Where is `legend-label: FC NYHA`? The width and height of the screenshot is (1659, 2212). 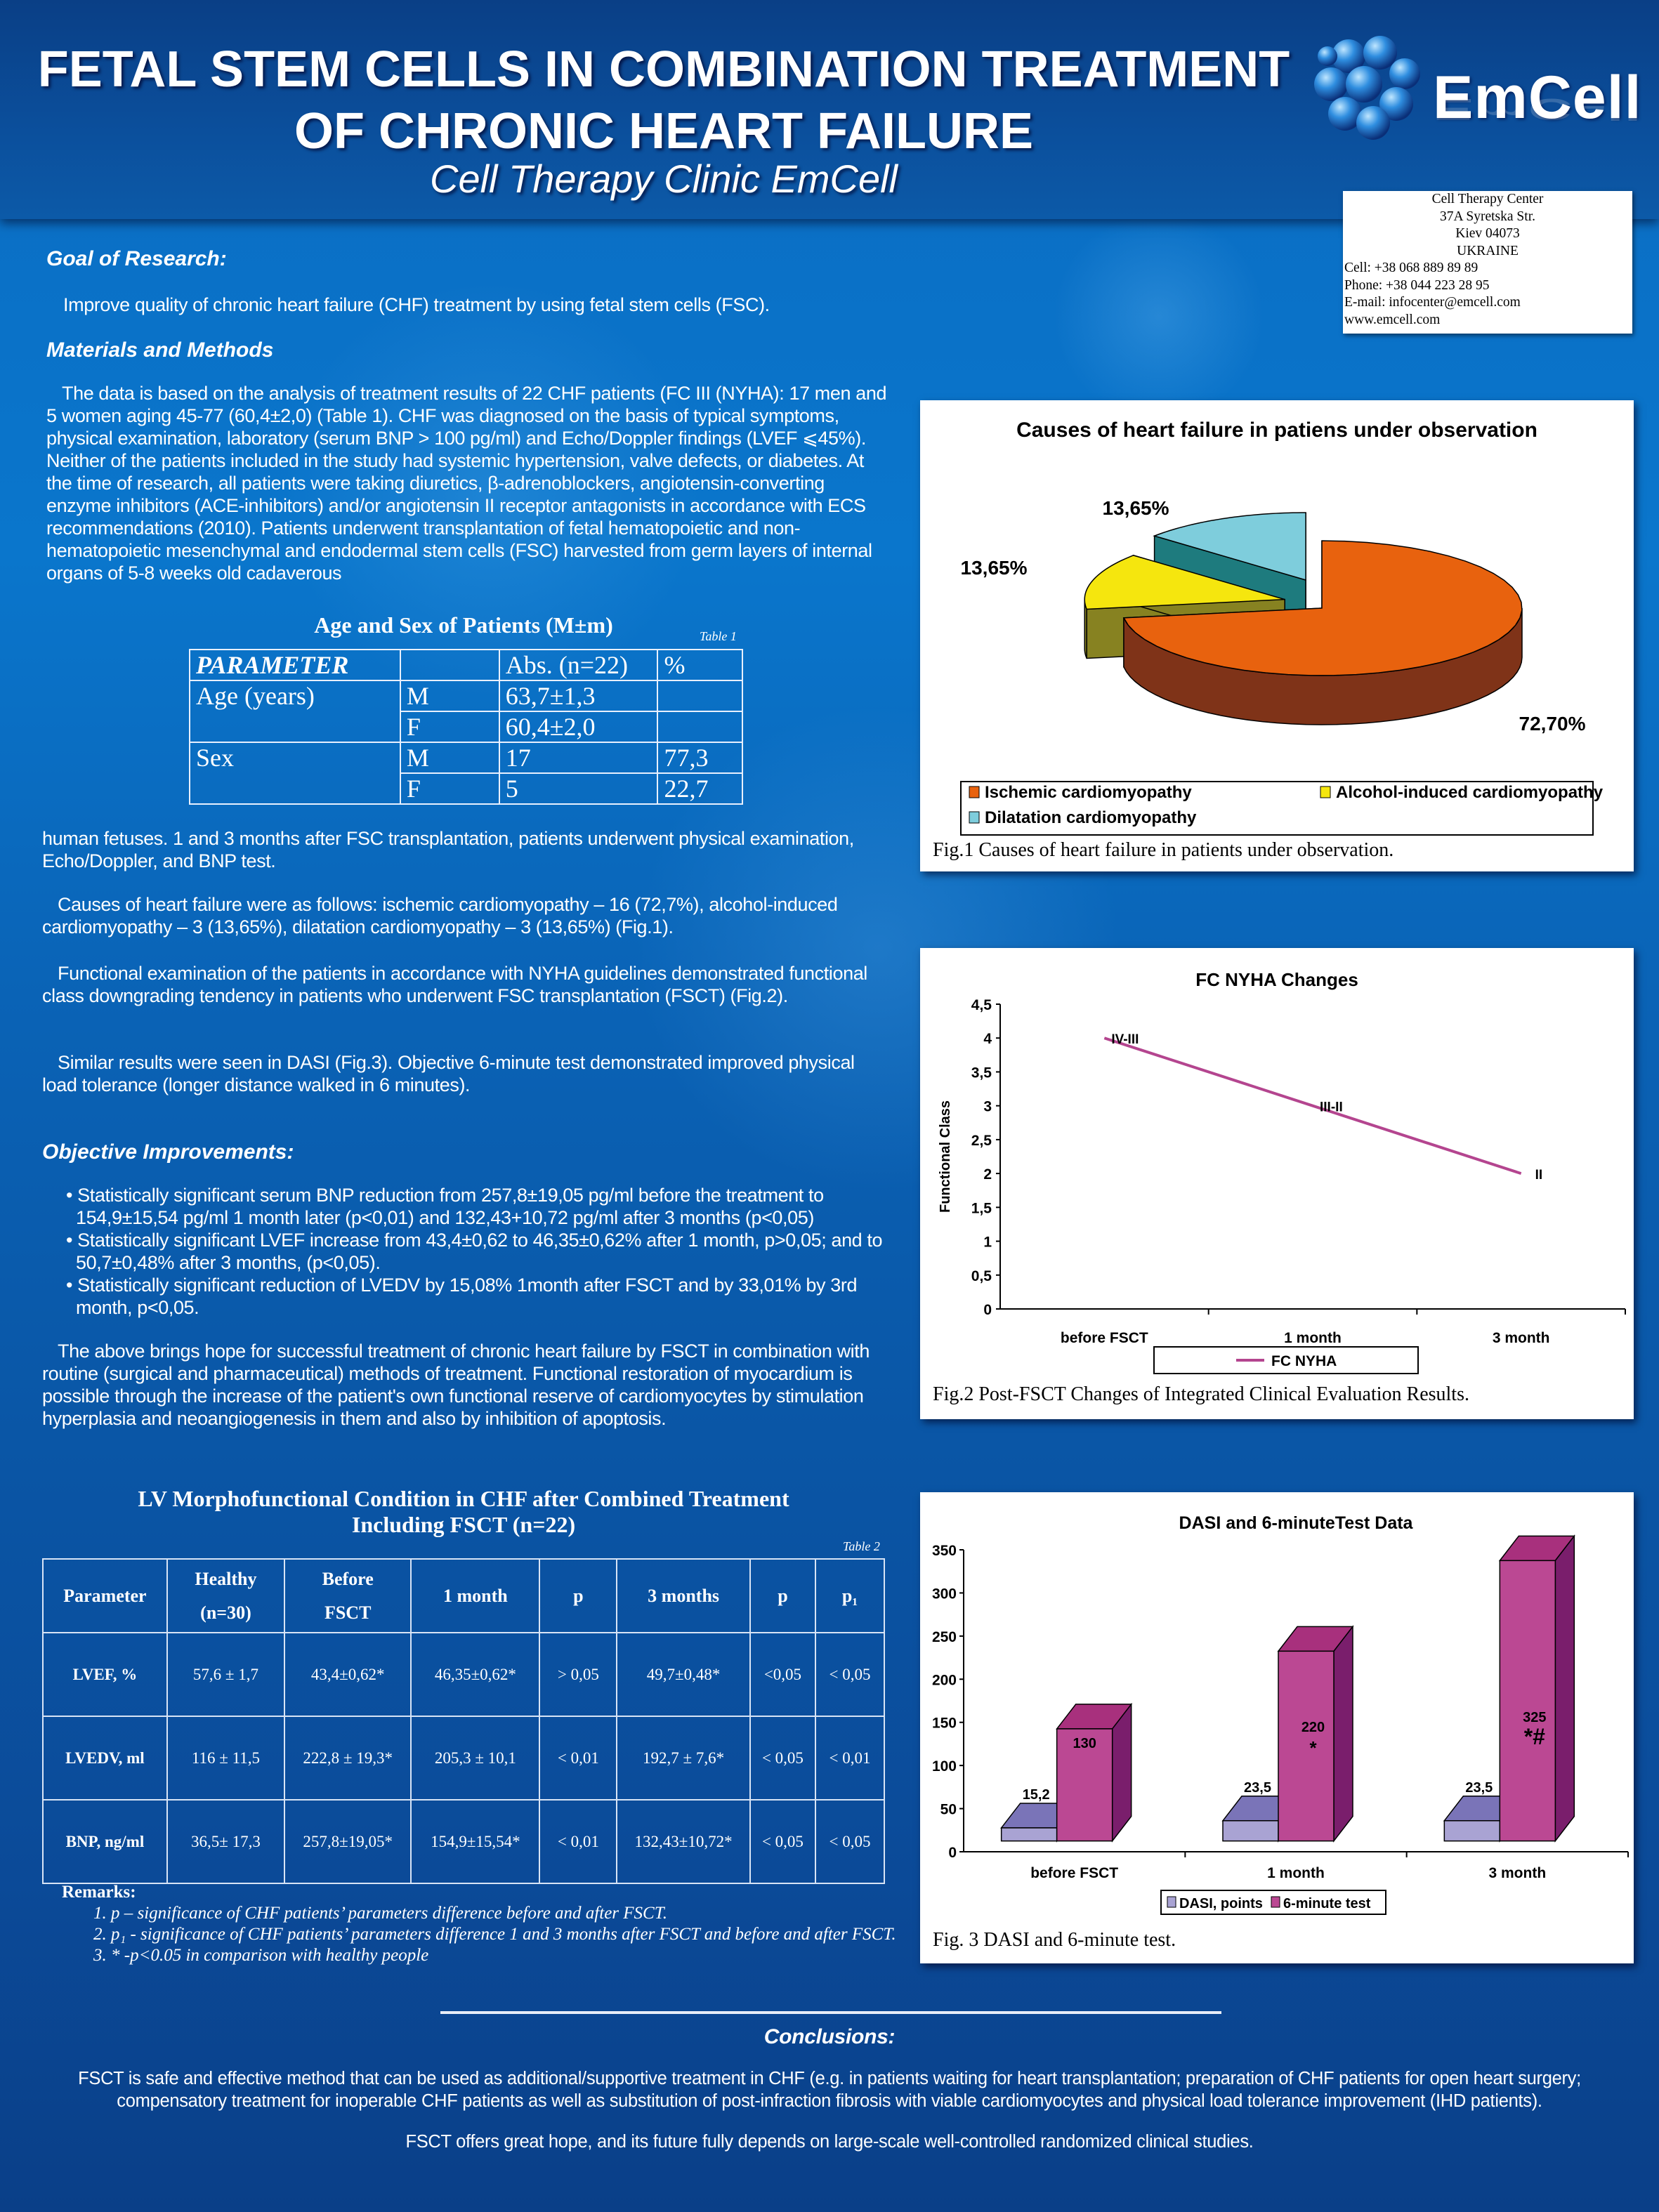
legend-label: FC NYHA is located at coordinates (1304, 1361).